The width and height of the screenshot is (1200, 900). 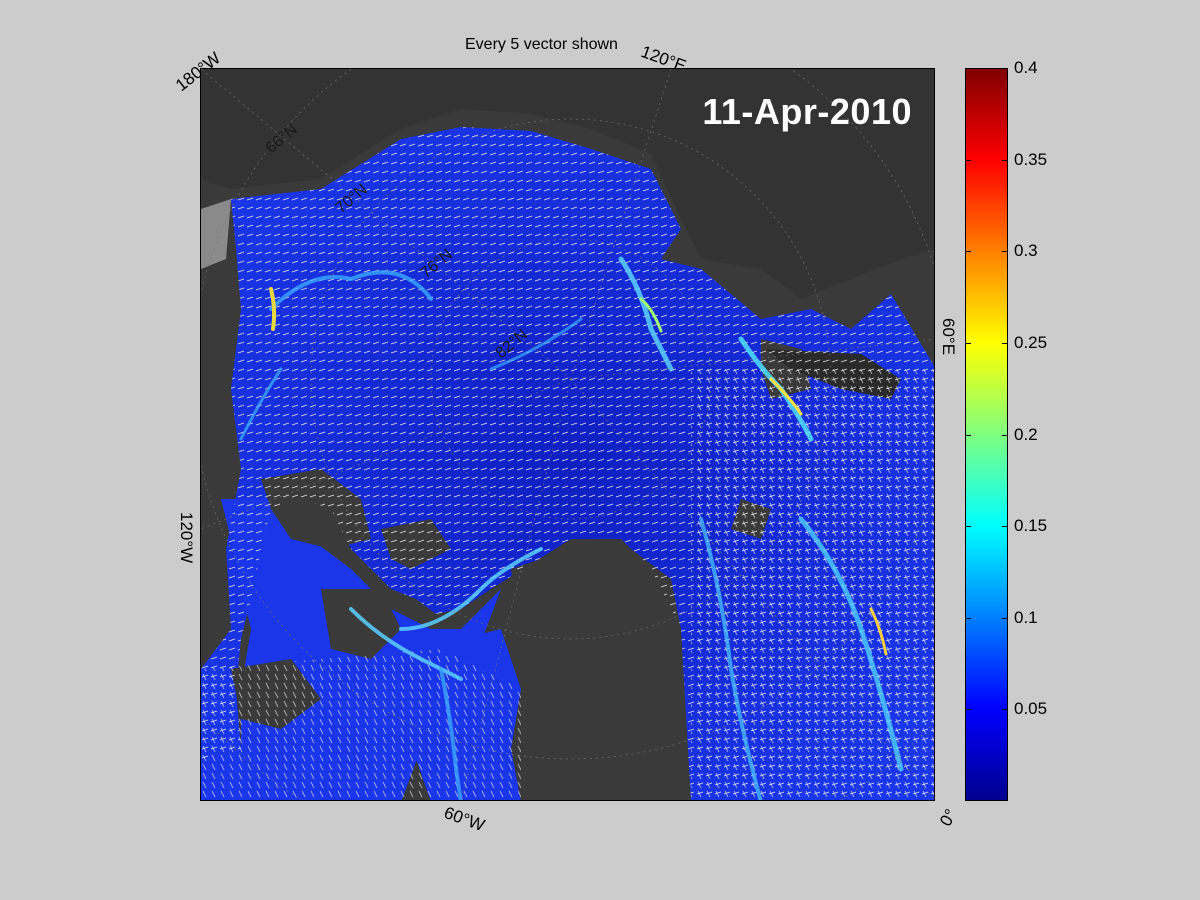 I want to click on drift-vectors-channels, so click(x=361, y=724).